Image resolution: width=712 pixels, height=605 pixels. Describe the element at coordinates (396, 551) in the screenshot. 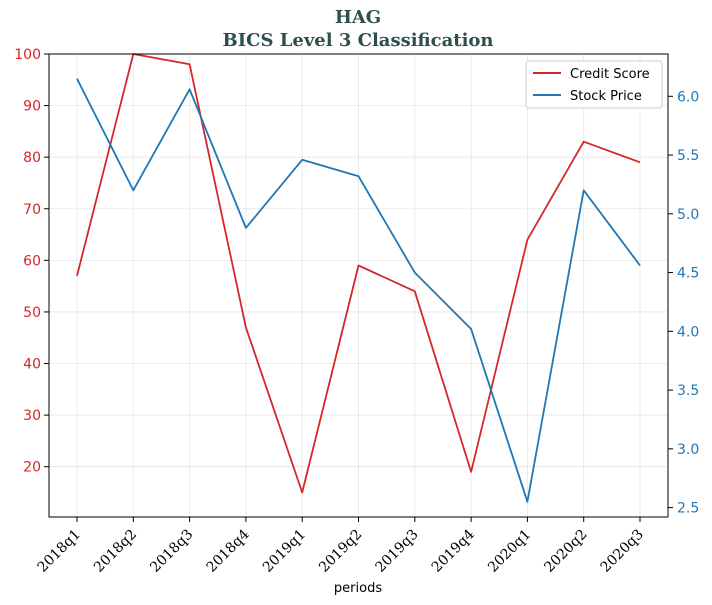

I see `x-tick-label: 2019q3` at that location.